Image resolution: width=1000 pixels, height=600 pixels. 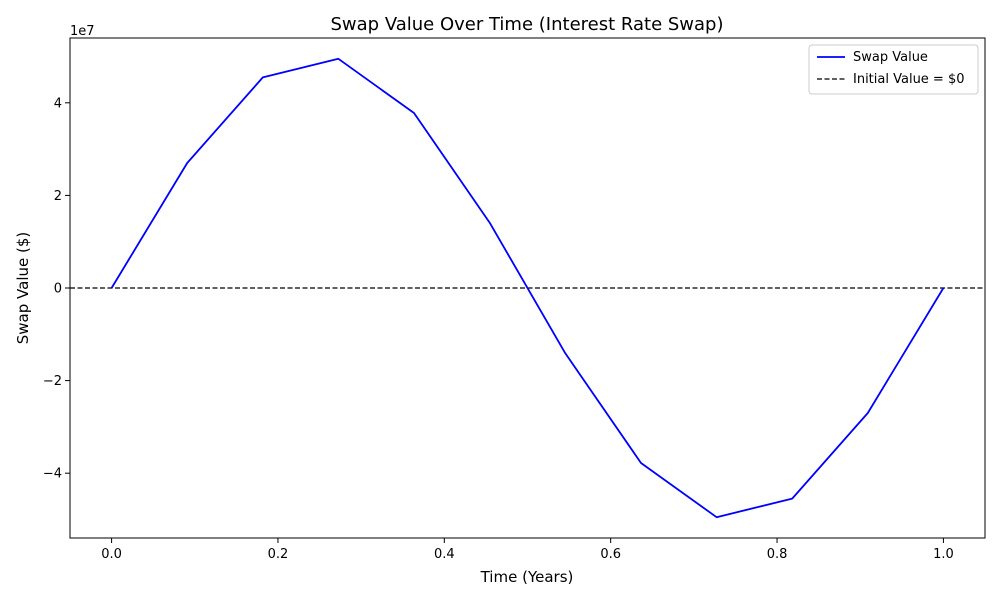 I want to click on y-axis-label: Swap Value ($), so click(x=23, y=288).